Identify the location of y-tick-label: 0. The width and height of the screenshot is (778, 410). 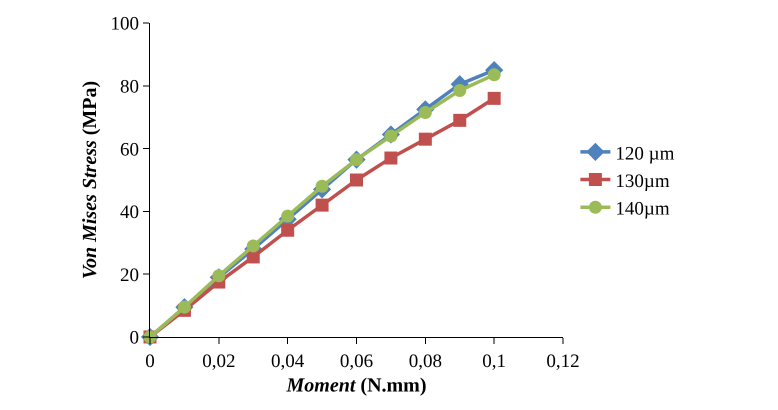
(135, 338).